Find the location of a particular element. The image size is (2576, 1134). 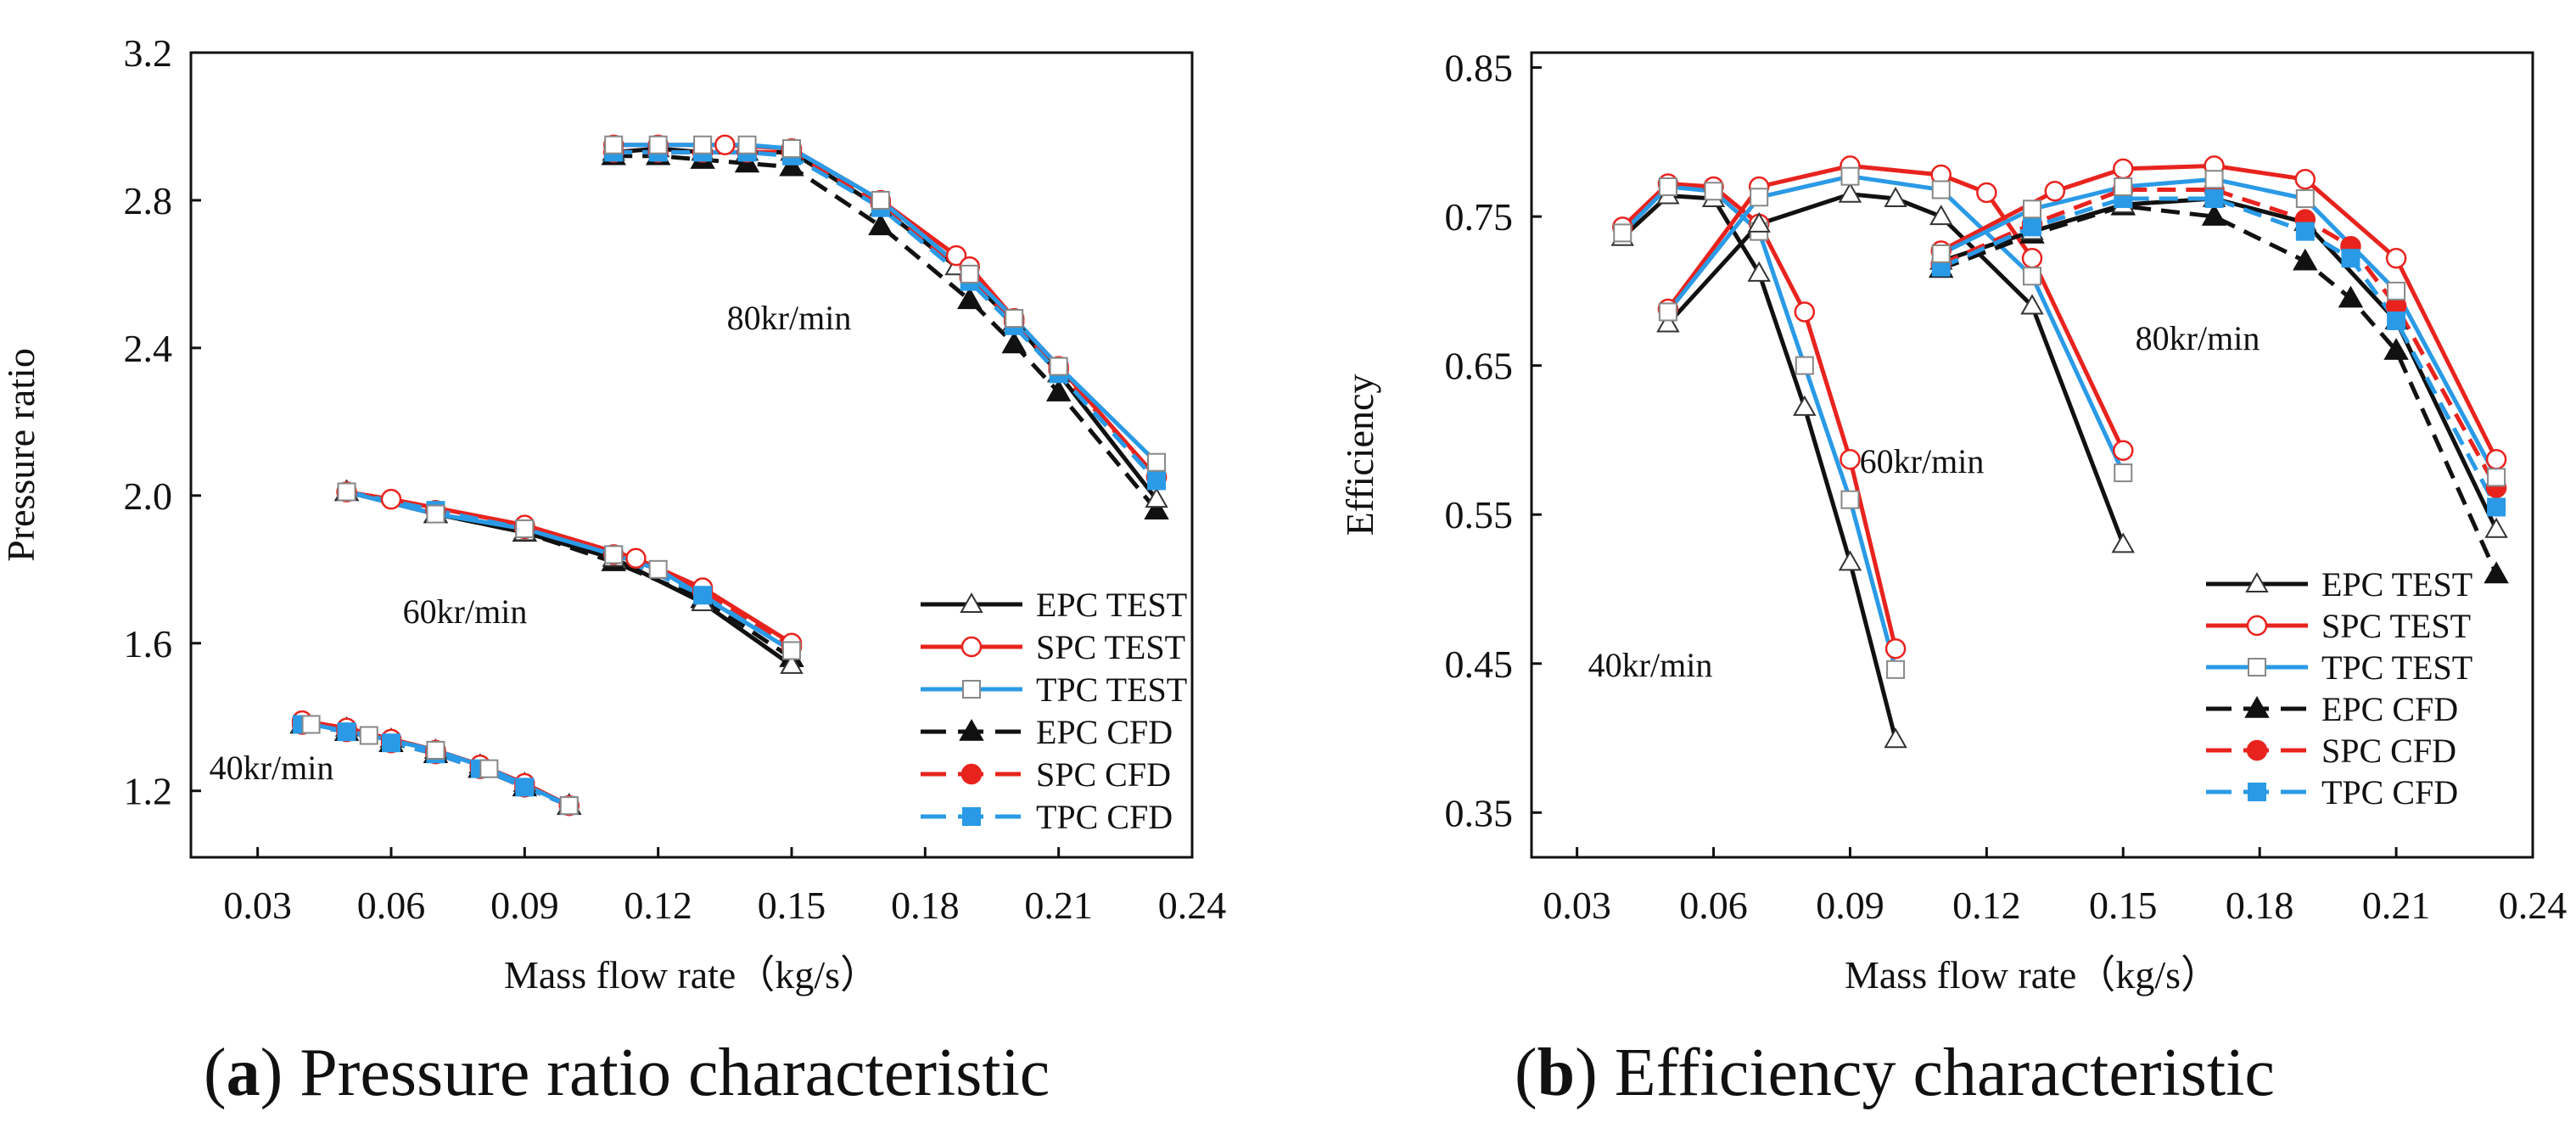

series-line-tpc-cfd is located at coordinates (885, 316).